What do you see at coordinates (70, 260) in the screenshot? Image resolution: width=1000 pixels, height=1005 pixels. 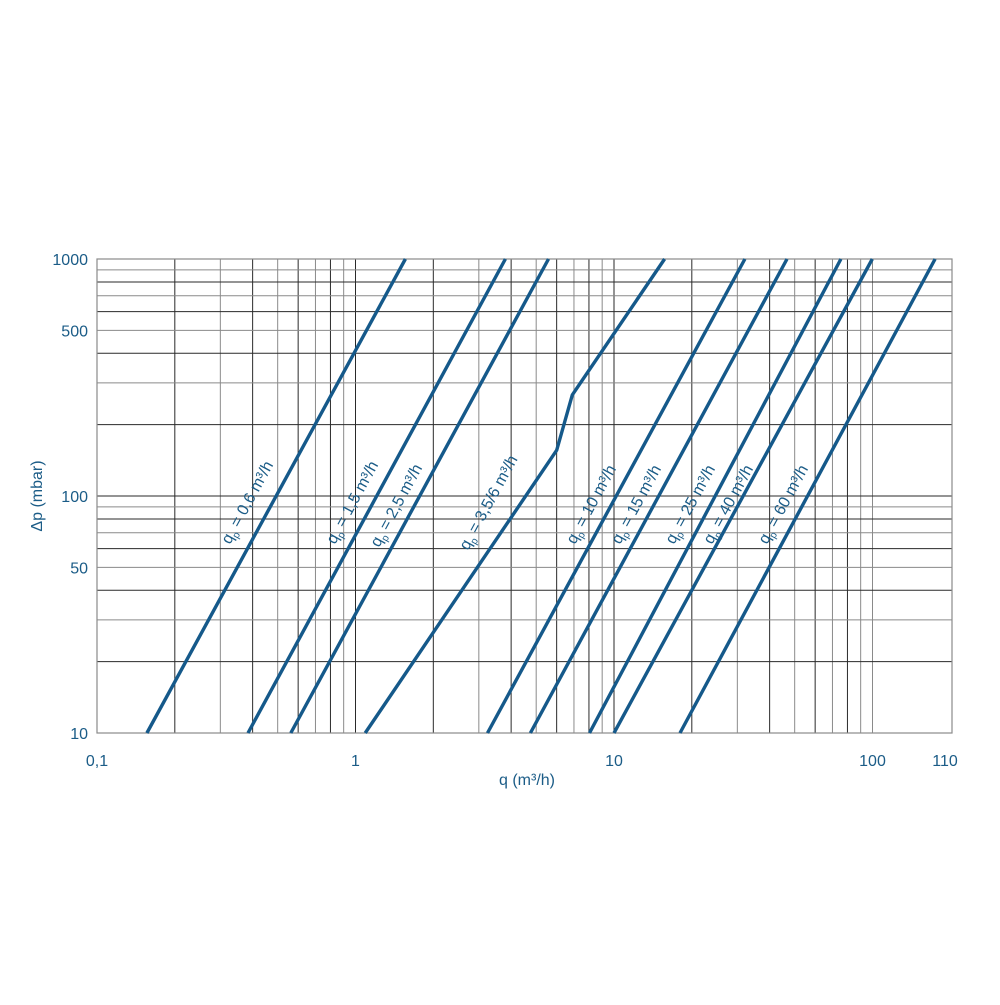 I see `y-tick-label: 1000` at bounding box center [70, 260].